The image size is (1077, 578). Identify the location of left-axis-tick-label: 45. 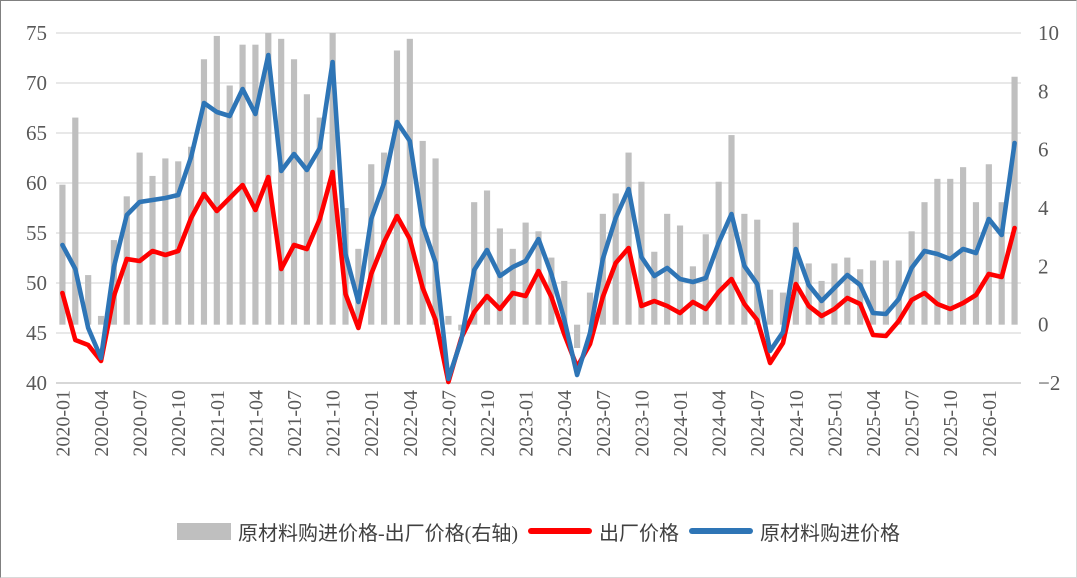
(36, 333).